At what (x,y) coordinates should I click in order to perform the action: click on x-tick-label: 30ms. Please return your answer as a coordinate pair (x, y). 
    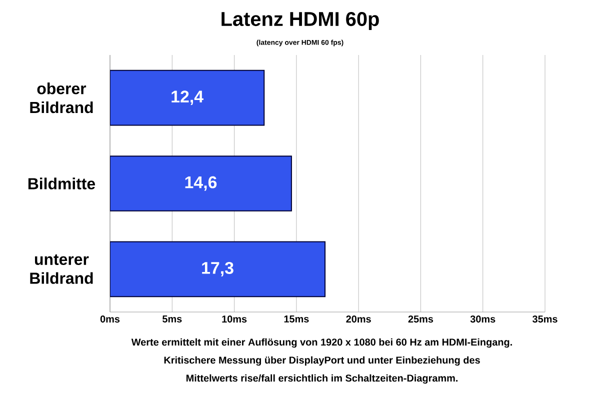
    Looking at the image, I should click on (483, 319).